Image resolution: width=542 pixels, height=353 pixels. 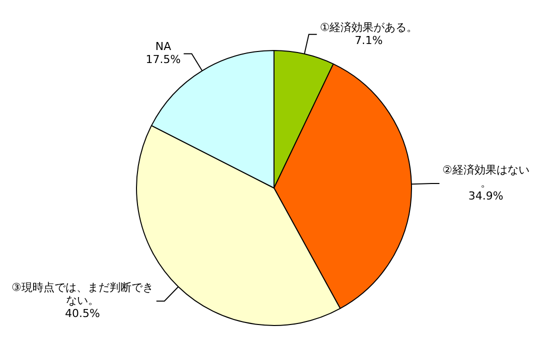 What do you see at coordinates (82, 313) in the screenshot?
I see `data-label: 40.5%` at bounding box center [82, 313].